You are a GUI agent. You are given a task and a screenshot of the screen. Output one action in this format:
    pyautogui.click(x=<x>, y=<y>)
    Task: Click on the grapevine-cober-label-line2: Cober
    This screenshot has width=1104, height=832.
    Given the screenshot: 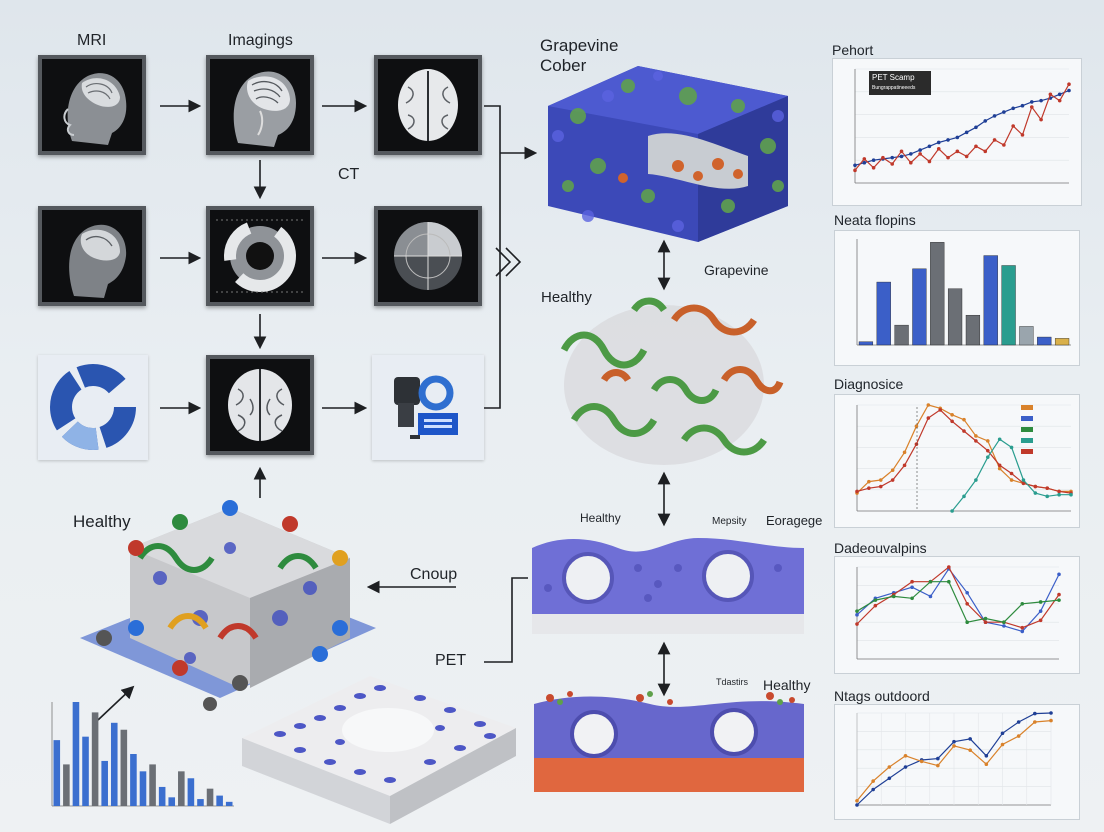 What is the action you would take?
    pyautogui.click(x=563, y=65)
    